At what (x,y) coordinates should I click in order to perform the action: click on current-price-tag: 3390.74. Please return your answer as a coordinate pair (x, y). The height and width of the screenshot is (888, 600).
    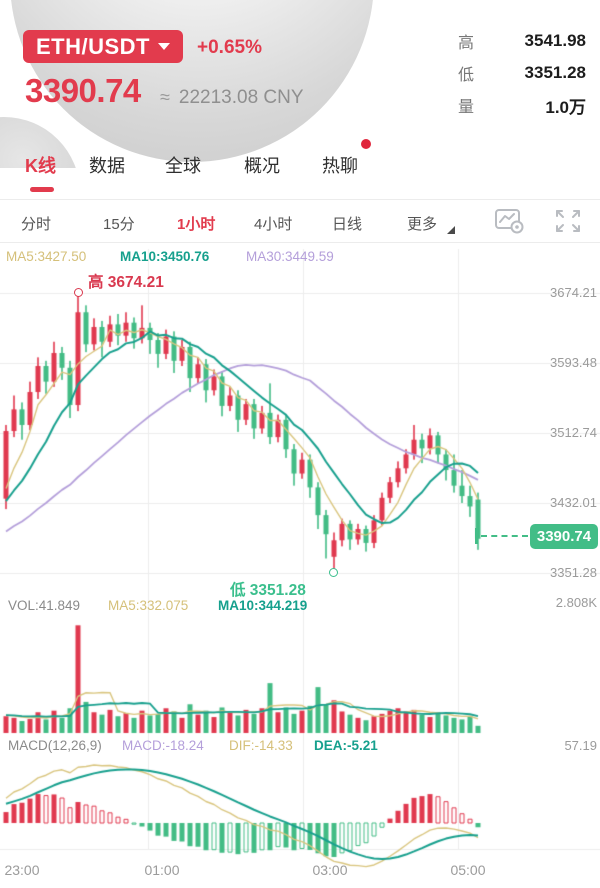
    Looking at the image, I should click on (564, 536).